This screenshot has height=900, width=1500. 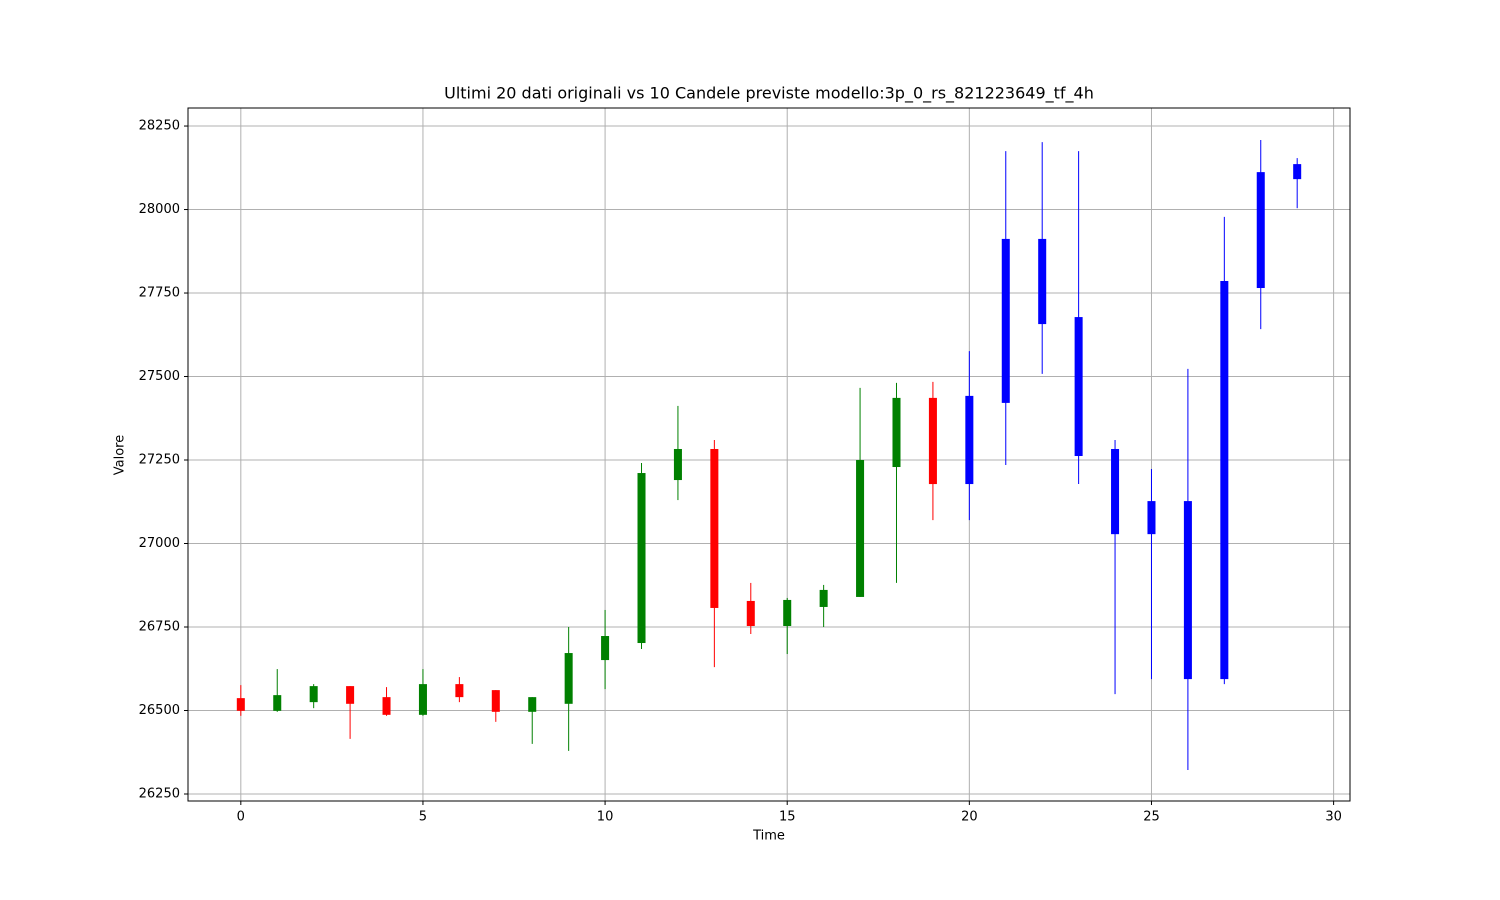 I want to click on y-tick-label: 27750, so click(x=159, y=293).